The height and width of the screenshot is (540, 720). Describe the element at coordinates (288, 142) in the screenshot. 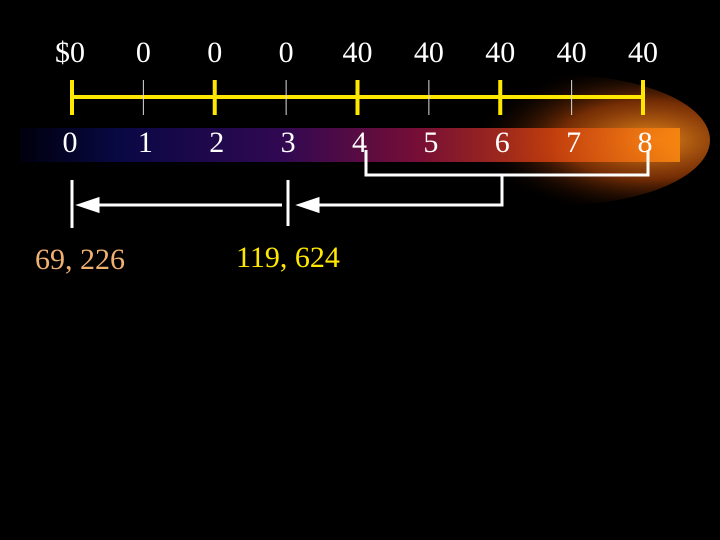

I see `period: 3` at that location.